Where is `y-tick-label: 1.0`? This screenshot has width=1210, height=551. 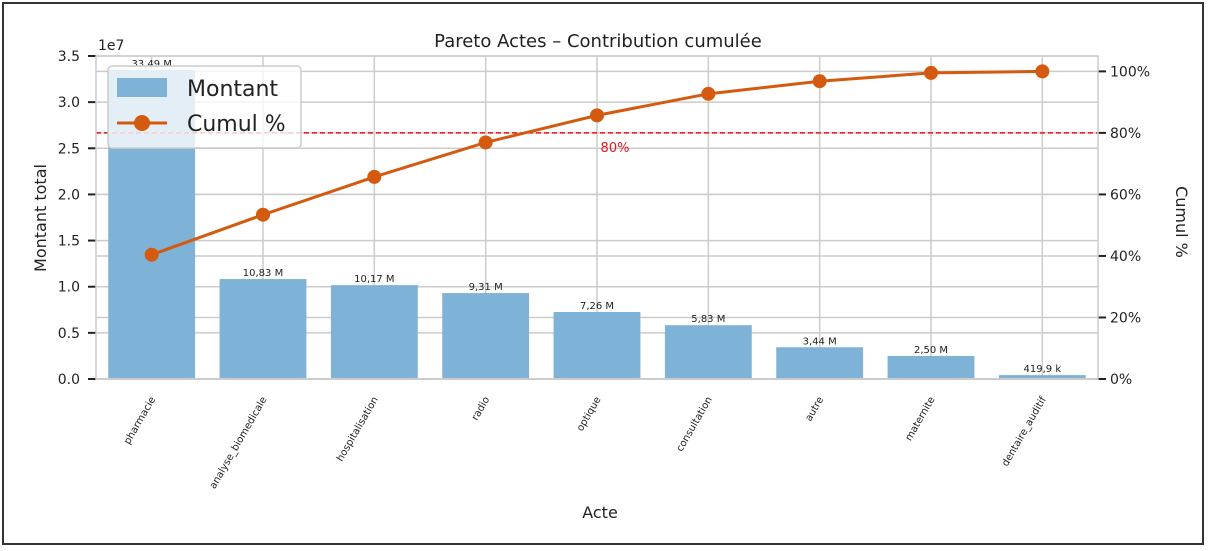 y-tick-label: 1.0 is located at coordinates (69, 288).